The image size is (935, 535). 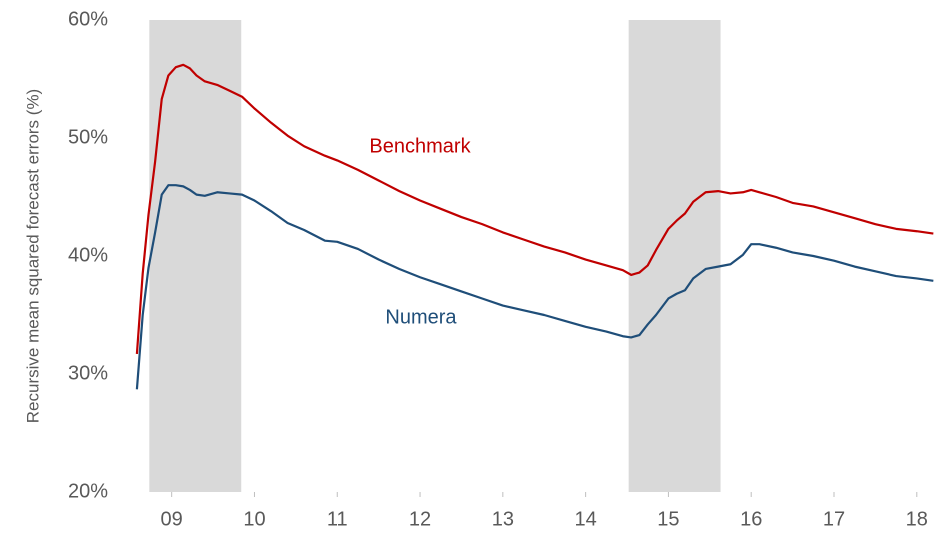 What do you see at coordinates (88, 373) in the screenshot?
I see `y-tick-label: 30%` at bounding box center [88, 373].